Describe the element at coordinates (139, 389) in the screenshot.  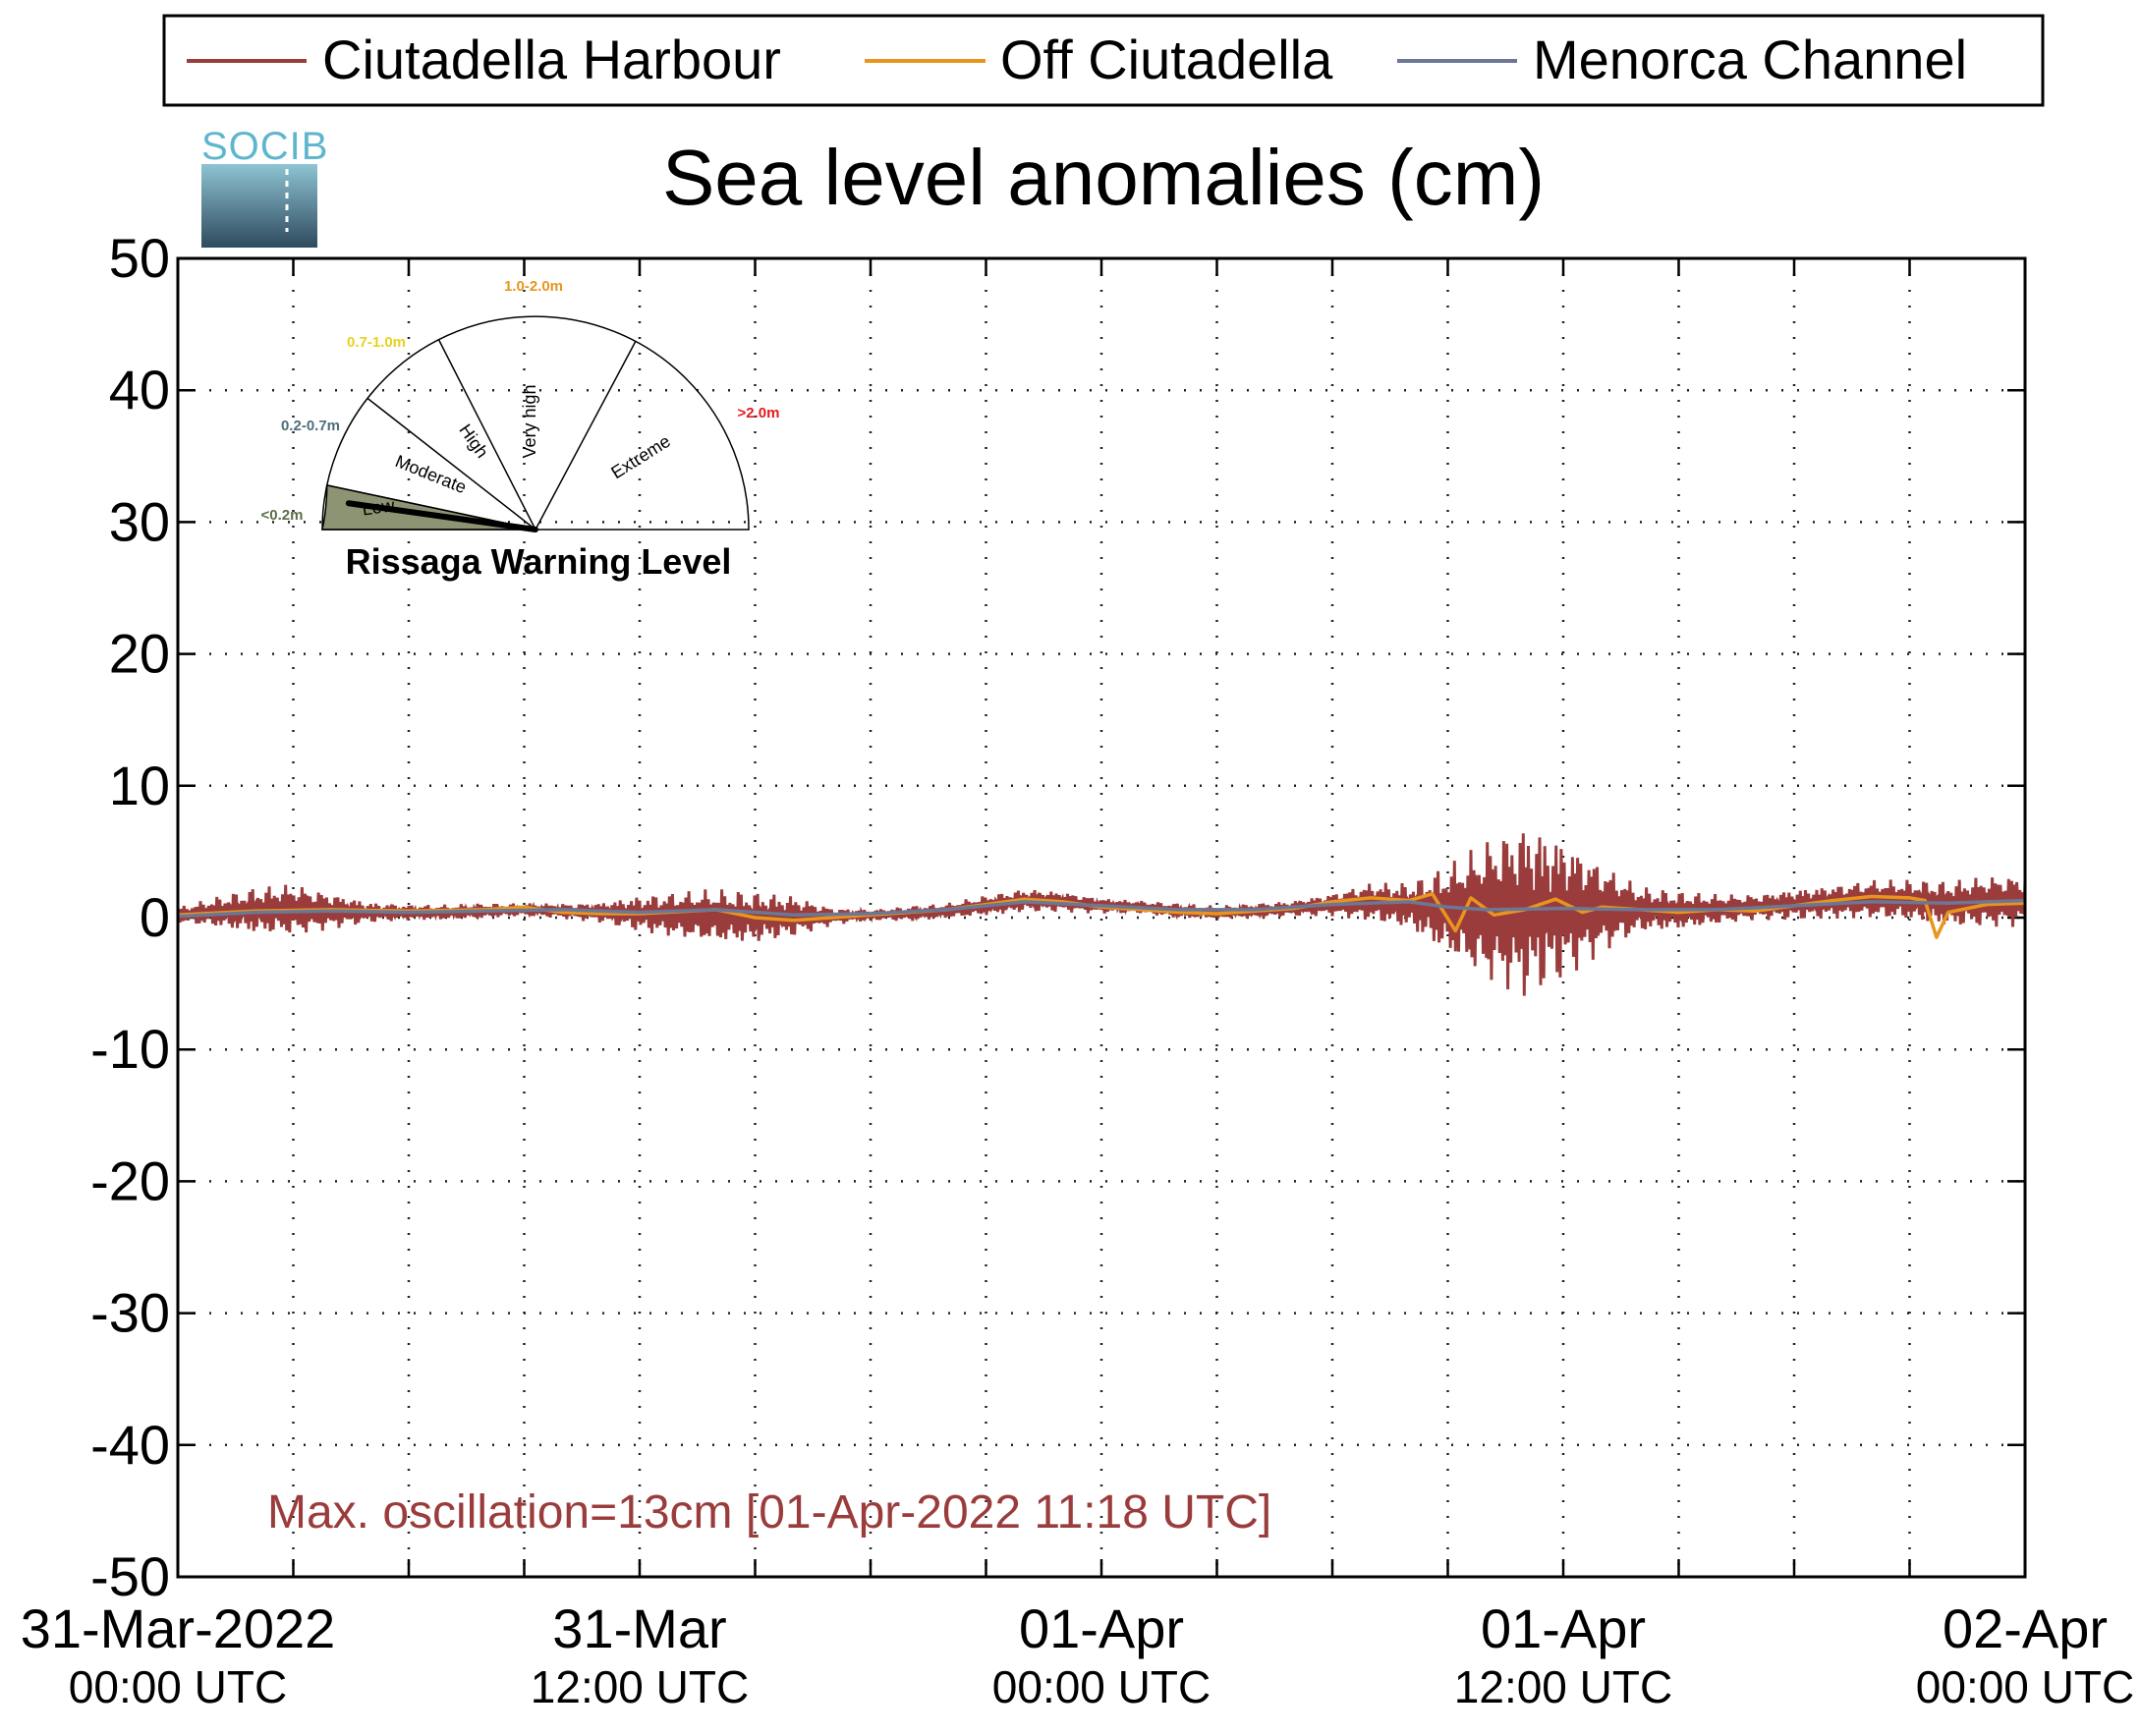
I see `y-tick-label: 40` at that location.